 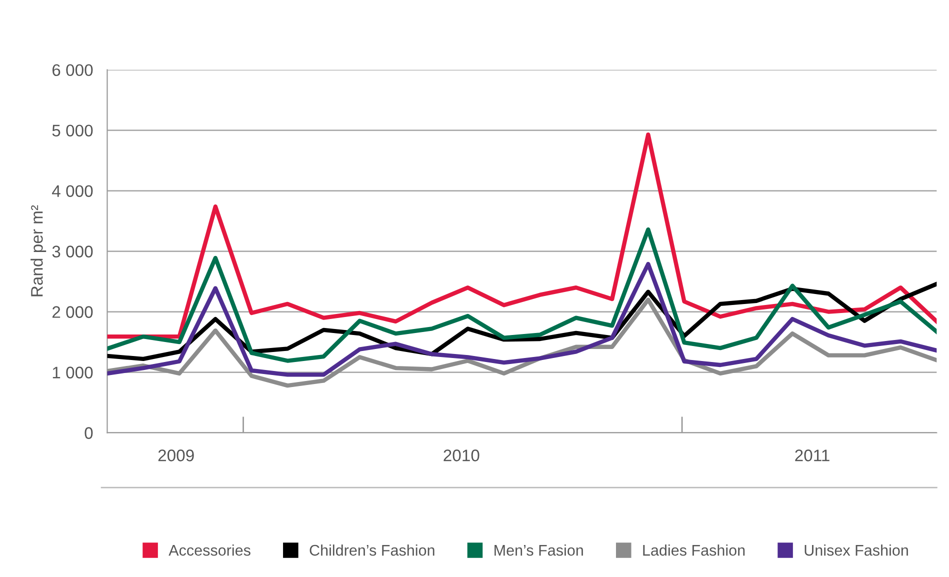 I want to click on y-tick-label: 1 000, so click(x=72, y=372).